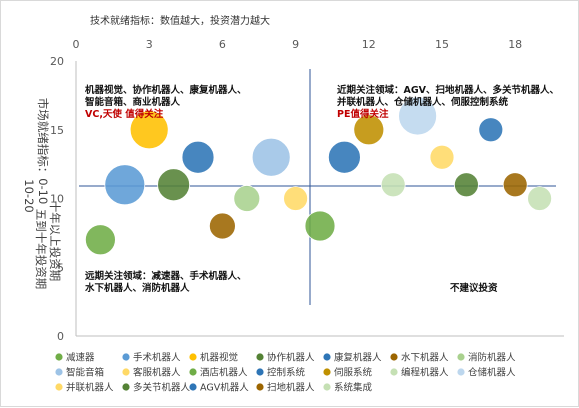 This screenshot has width=579, height=408. I want to click on annotation-top-right: 并联机器人、仓储机器人、伺服控制系统, so click(423, 102).